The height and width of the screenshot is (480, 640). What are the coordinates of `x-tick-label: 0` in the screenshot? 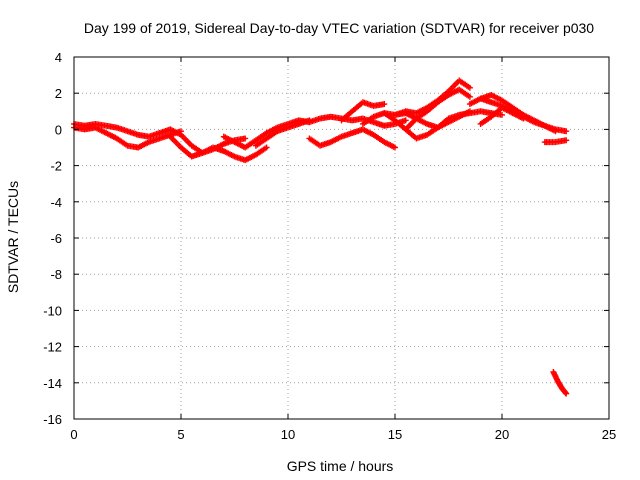 It's located at (73, 434).